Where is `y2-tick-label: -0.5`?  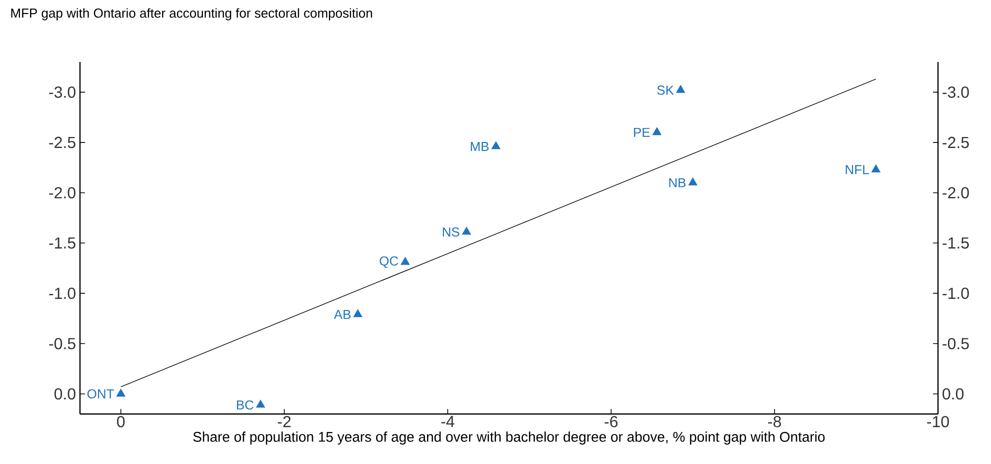
y2-tick-label: -0.5 is located at coordinates (62, 344).